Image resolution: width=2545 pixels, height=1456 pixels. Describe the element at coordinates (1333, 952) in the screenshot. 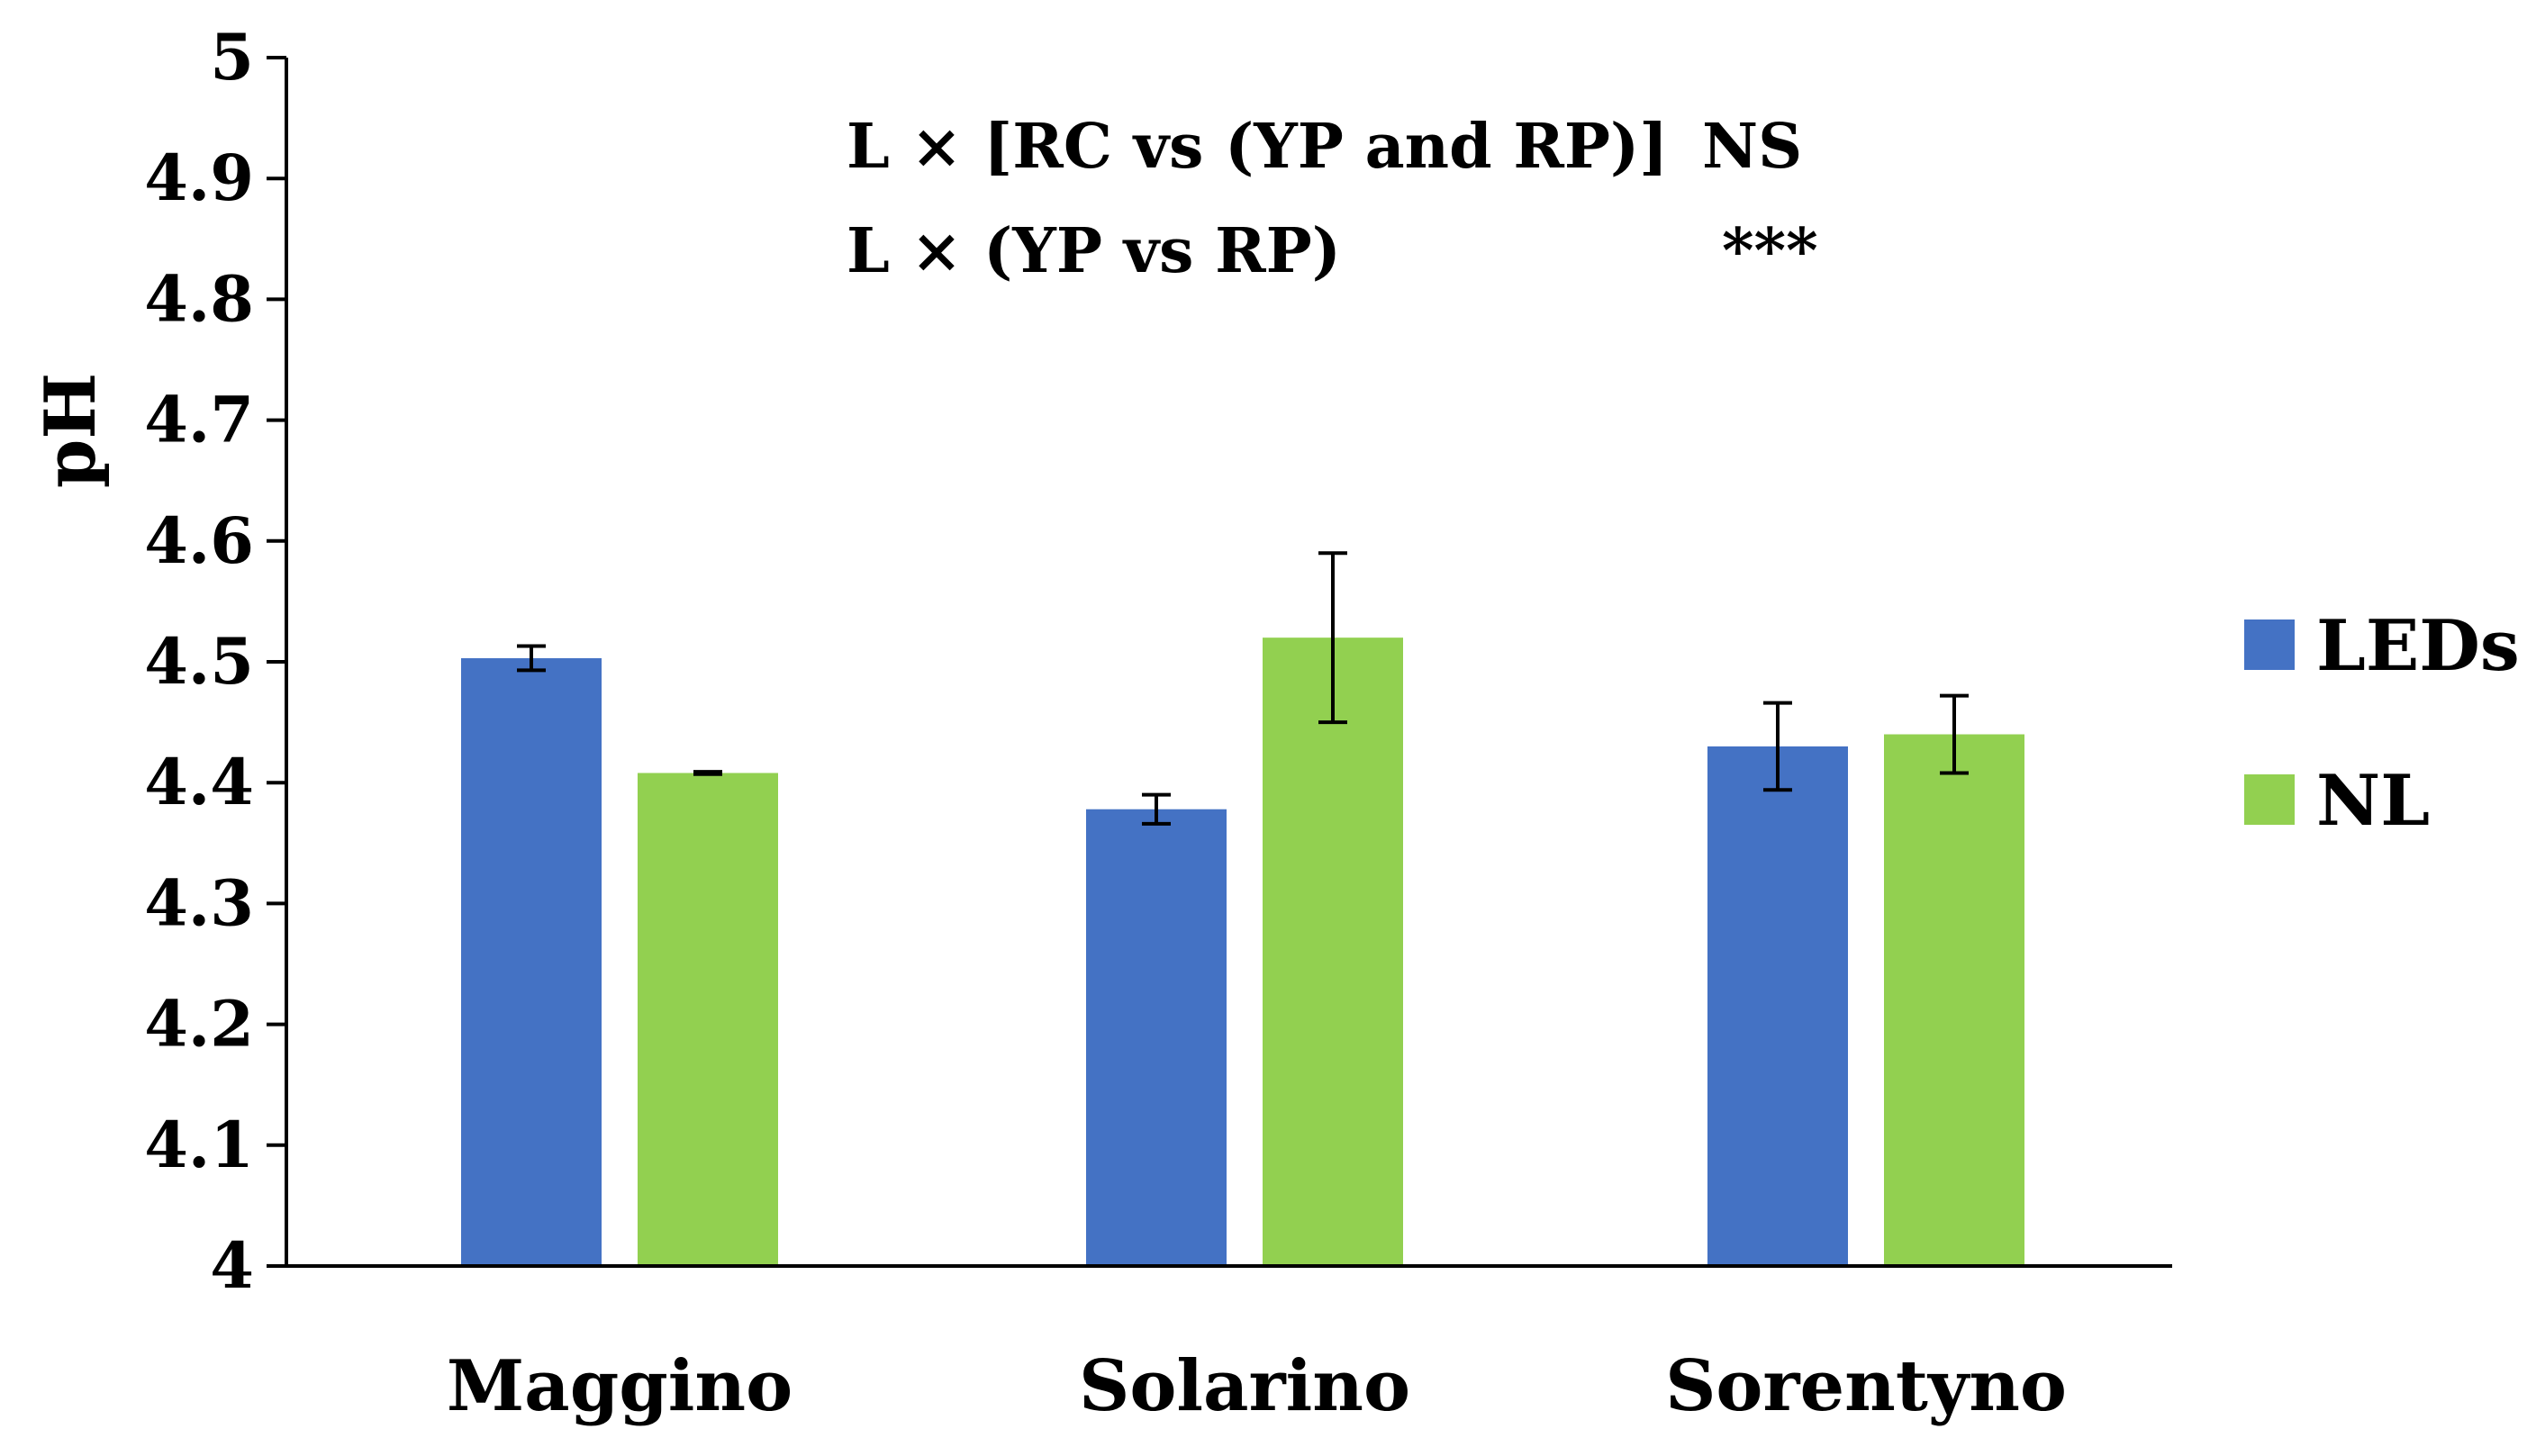

I see `bar-nl-solarino` at that location.